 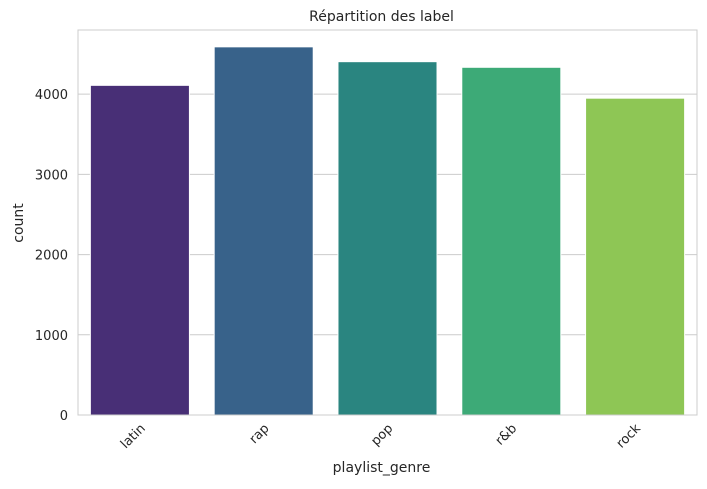 I want to click on y-tick-label: 4000, so click(x=51, y=95).